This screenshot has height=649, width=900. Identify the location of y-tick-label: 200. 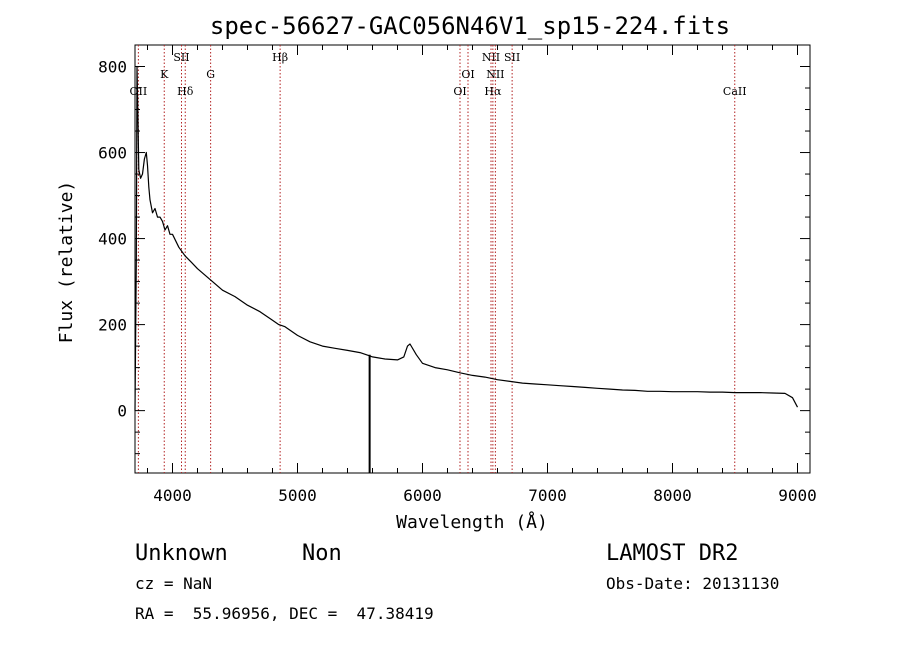
(112, 325).